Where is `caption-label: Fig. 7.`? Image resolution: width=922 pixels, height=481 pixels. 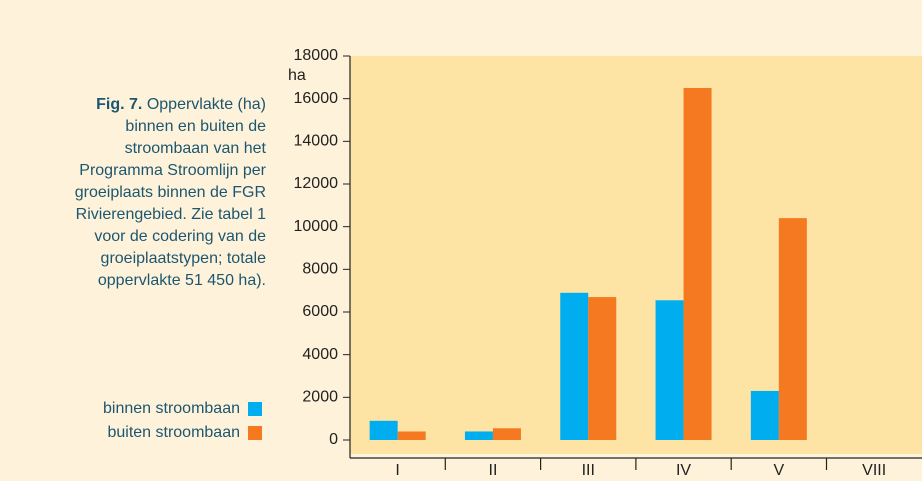
caption-label: Fig. 7. is located at coordinates (119, 104).